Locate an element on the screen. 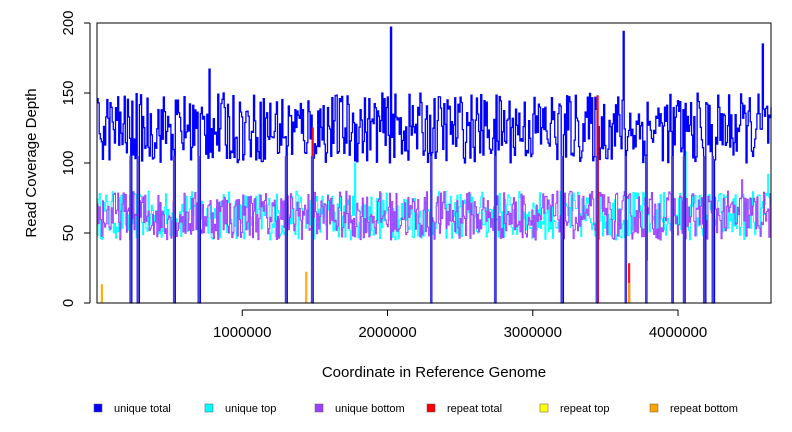 Image resolution: width=792 pixels, height=432 pixels. y-tick-label: 200 is located at coordinates (68, 22).